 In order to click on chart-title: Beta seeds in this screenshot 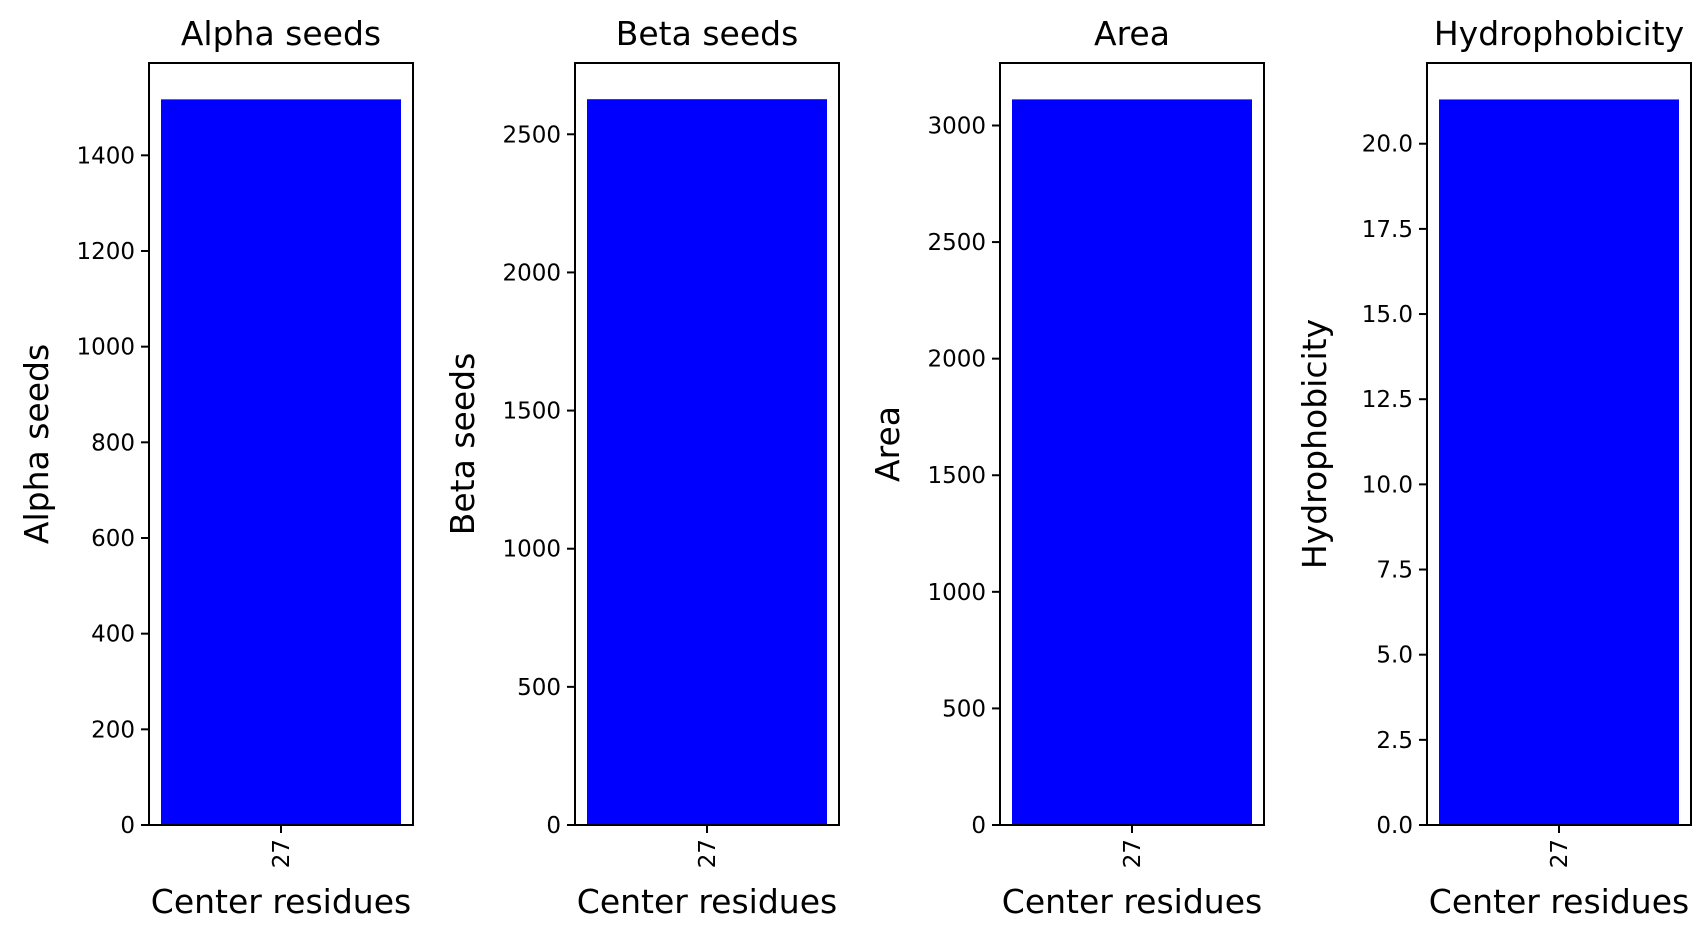, I will do `click(707, 33)`.